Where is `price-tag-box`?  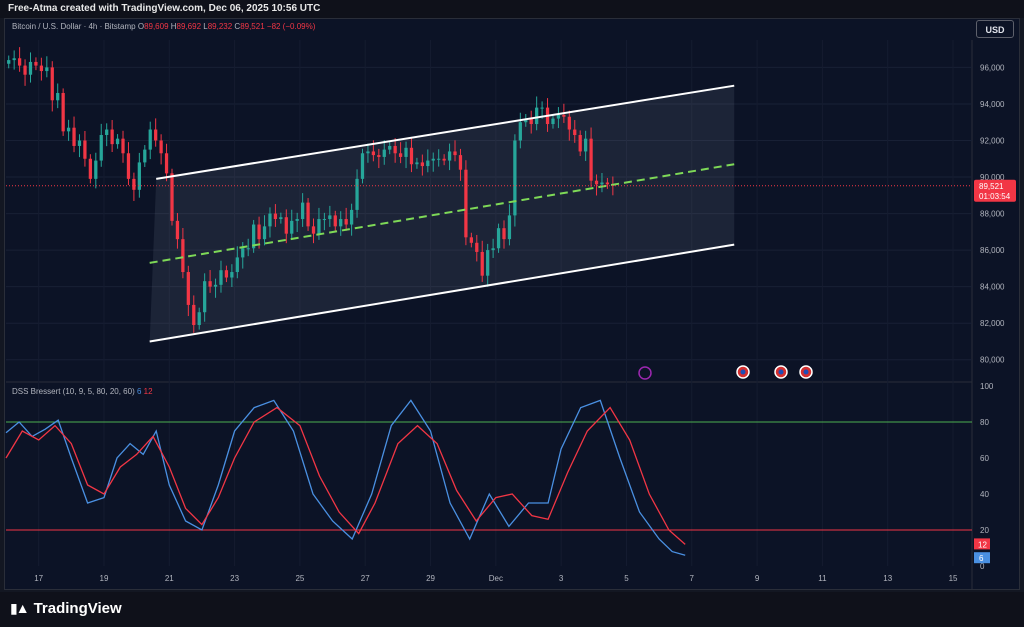
price-tag-box is located at coordinates (995, 190).